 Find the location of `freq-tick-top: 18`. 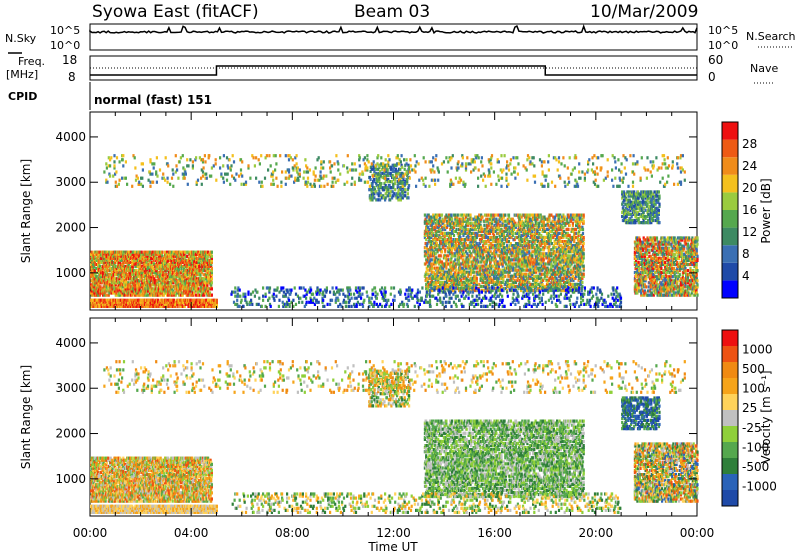

freq-tick-top: 18 is located at coordinates (69, 60).